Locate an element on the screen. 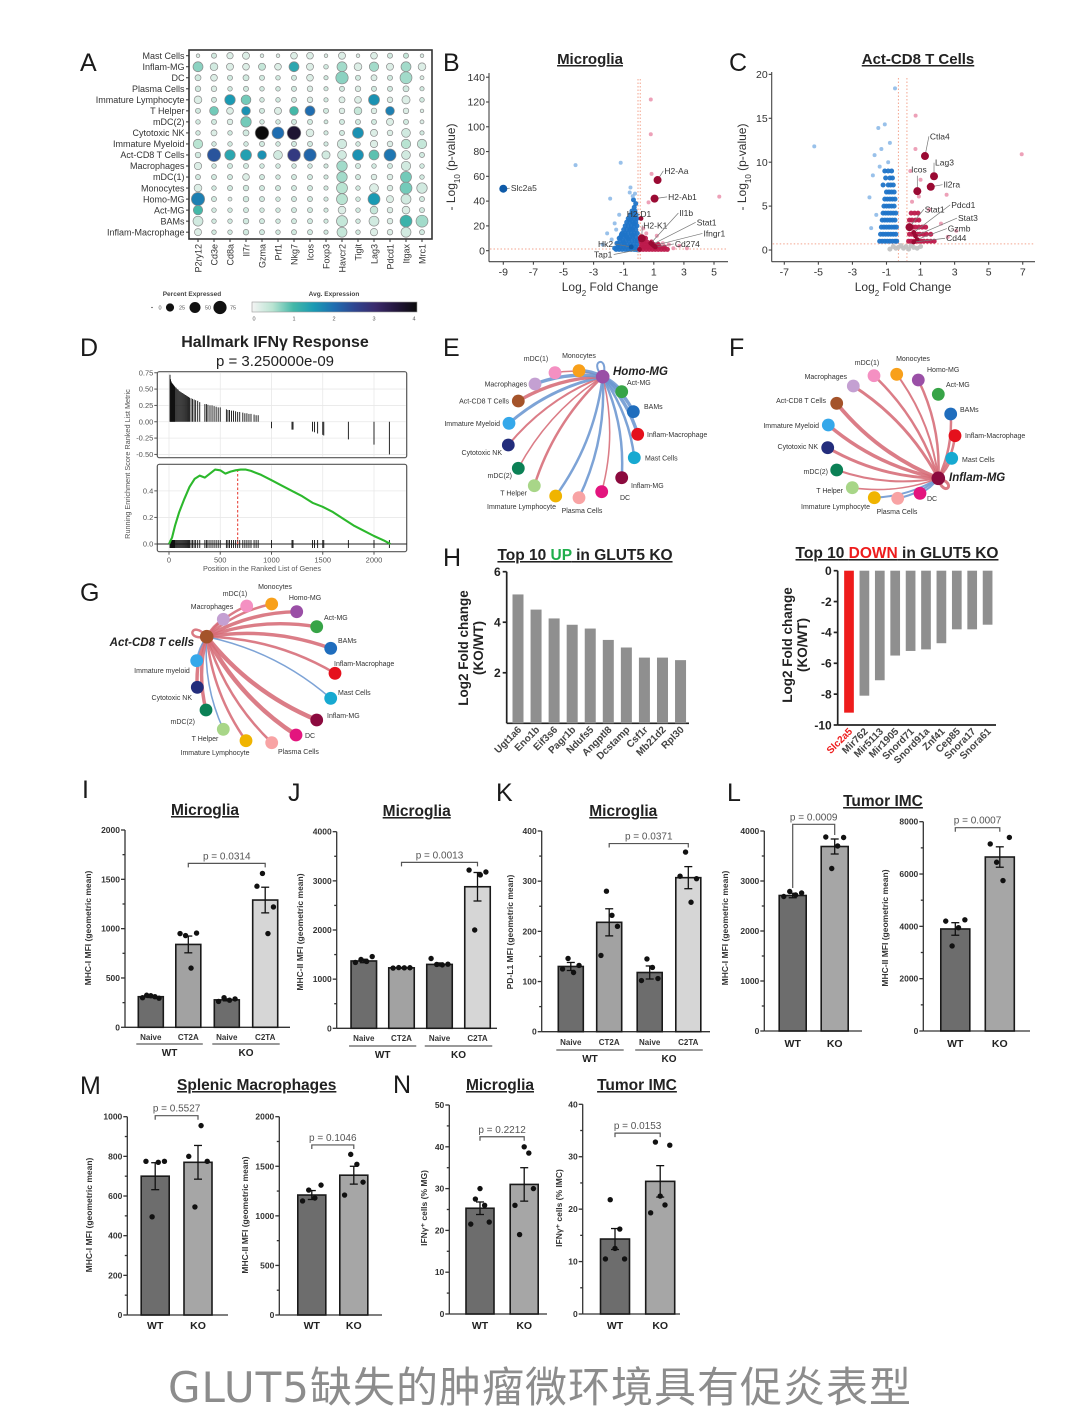 This screenshot has height=1426, width=1080. y-tick-label: 0.4 is located at coordinates (148, 490).